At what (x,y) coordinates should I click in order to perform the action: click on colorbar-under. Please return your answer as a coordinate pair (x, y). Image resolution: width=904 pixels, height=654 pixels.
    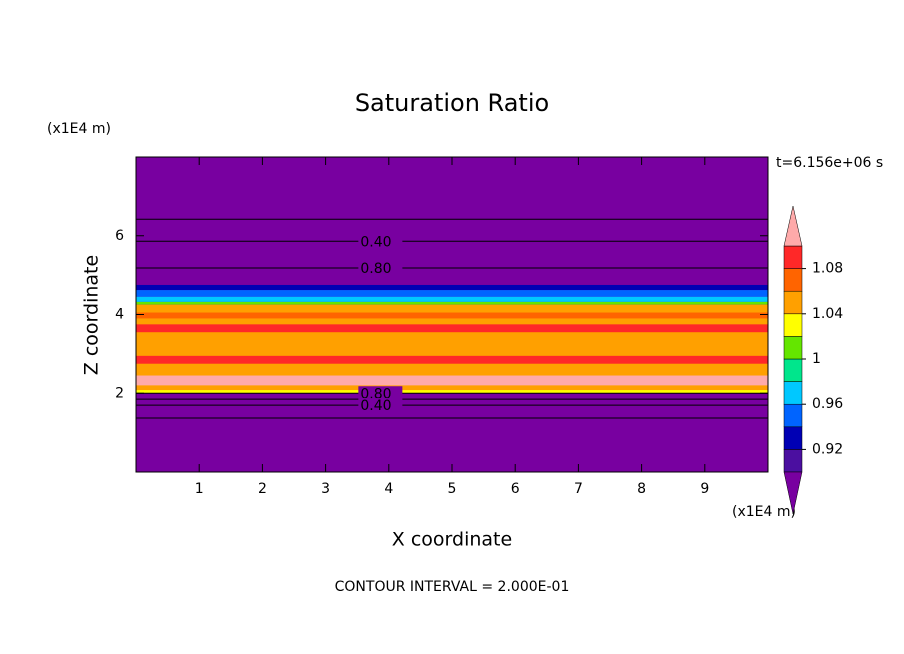
    Looking at the image, I should click on (793, 493).